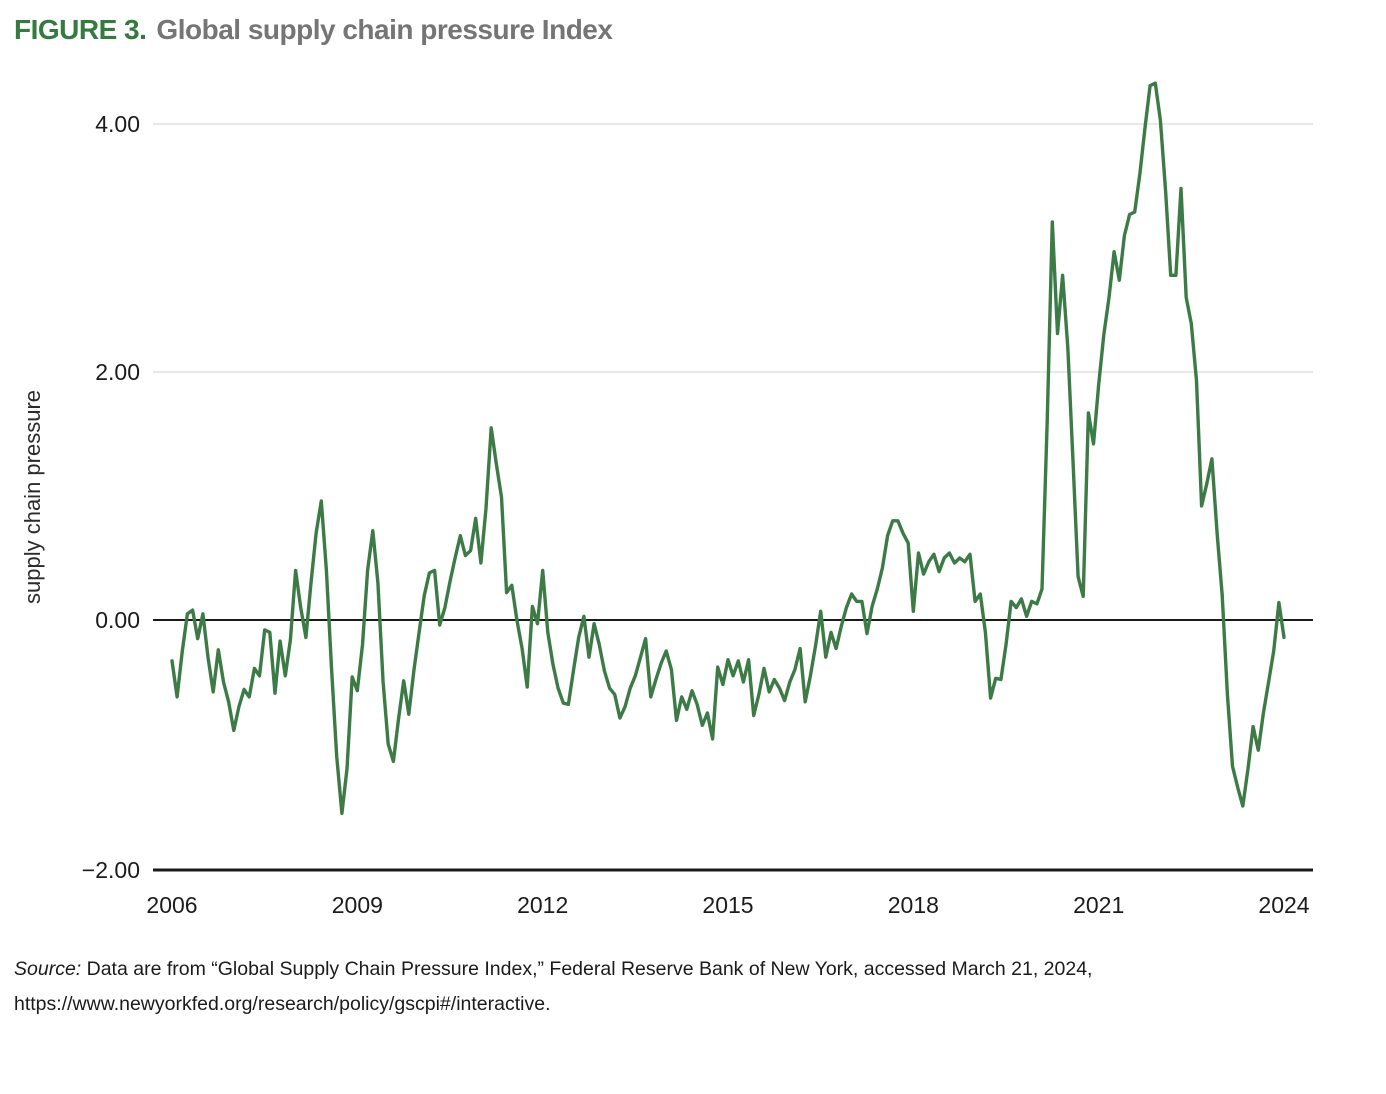 The width and height of the screenshot is (1386, 1094). What do you see at coordinates (48, 969) in the screenshot?
I see `source-prefix: Source:` at bounding box center [48, 969].